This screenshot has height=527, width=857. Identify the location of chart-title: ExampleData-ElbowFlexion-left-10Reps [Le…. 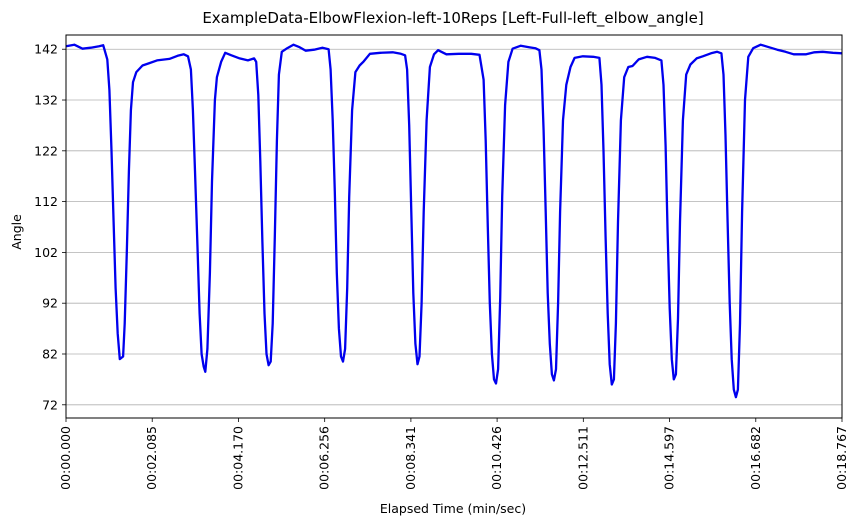
(452, 18).